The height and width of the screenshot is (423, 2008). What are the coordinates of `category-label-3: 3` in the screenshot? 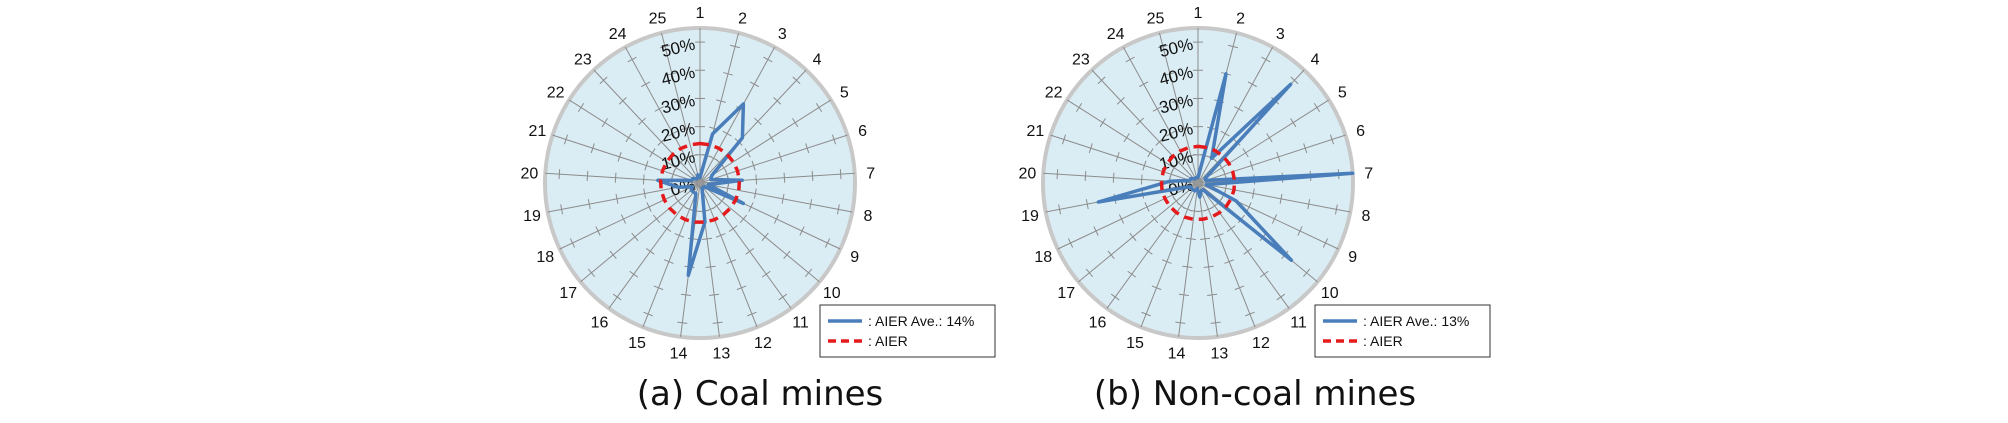 It's located at (1280, 34).